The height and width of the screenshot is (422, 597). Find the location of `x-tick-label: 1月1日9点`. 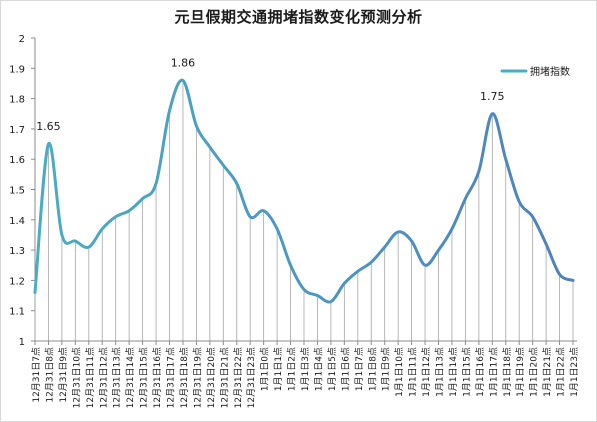

x-tick-label: 1月1日9点 is located at coordinates (386, 369).